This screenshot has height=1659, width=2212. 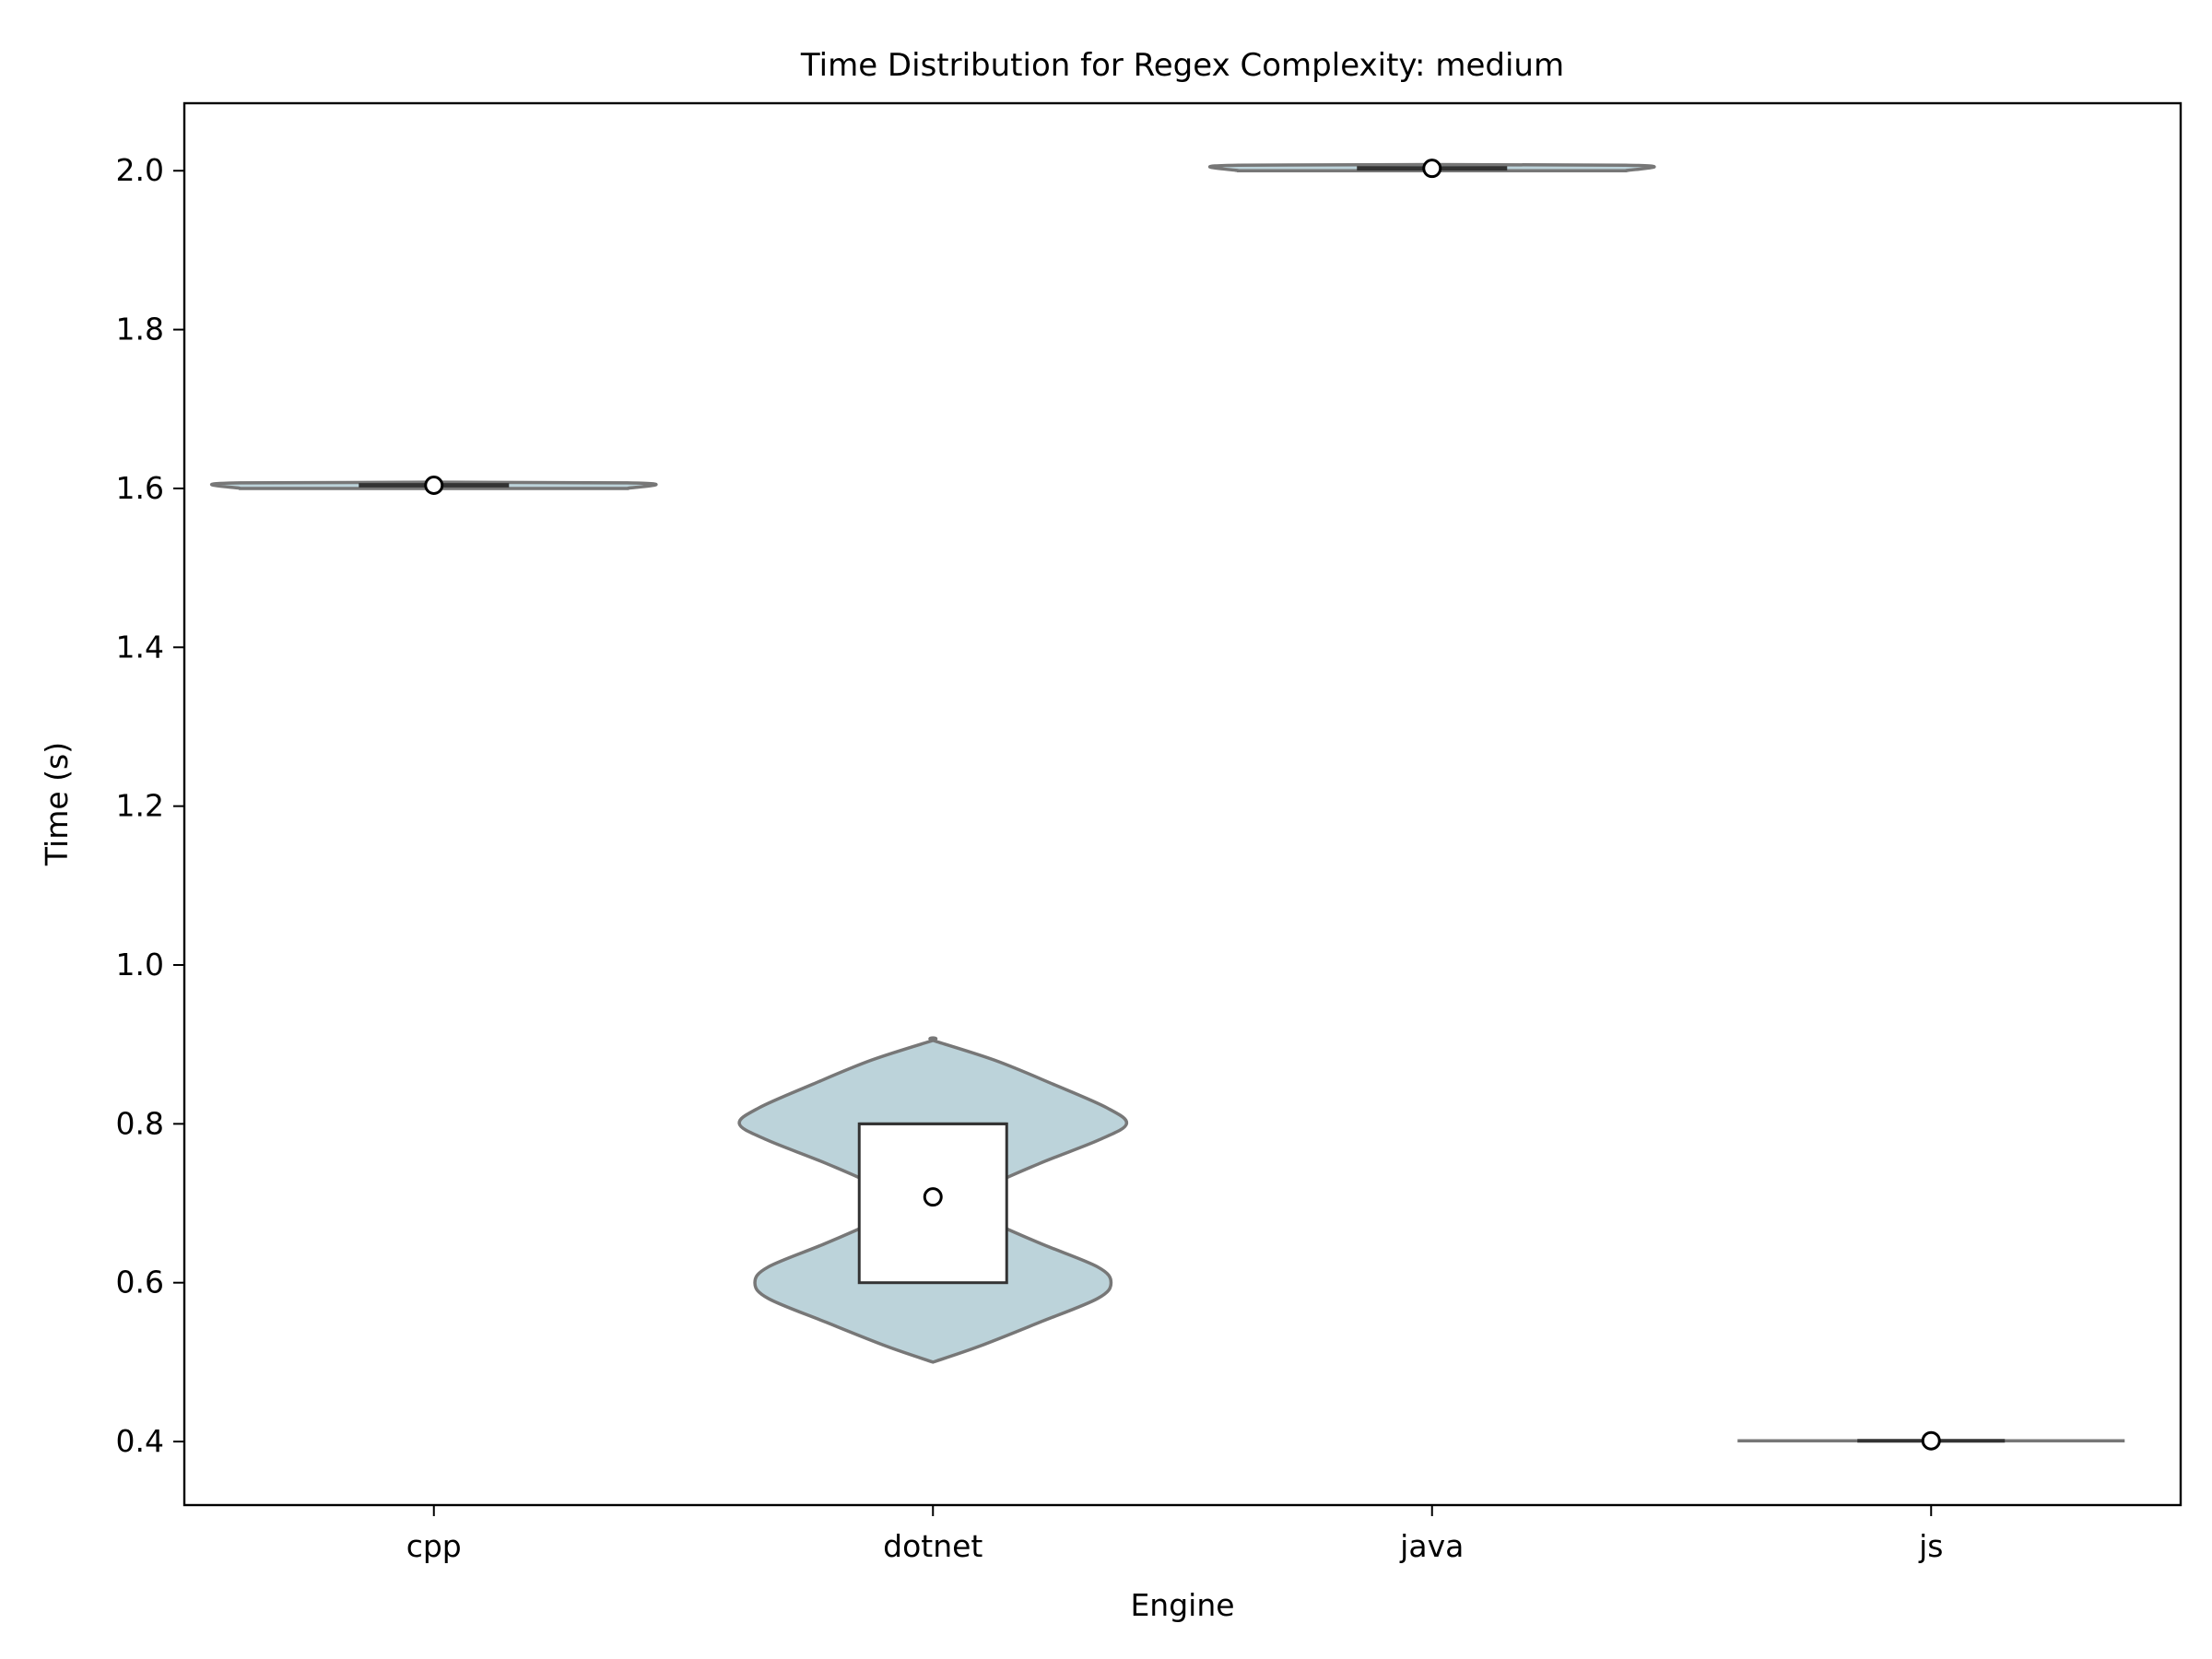 I want to click on y-tick-label-0.8: 0.8, so click(x=140, y=1123).